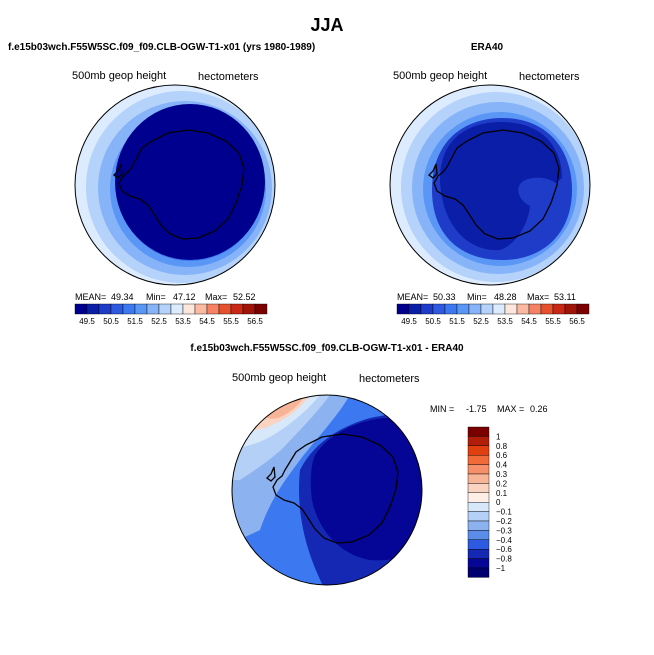  I want to click on panel-obs-mean-label: MEAN=, so click(412, 297).